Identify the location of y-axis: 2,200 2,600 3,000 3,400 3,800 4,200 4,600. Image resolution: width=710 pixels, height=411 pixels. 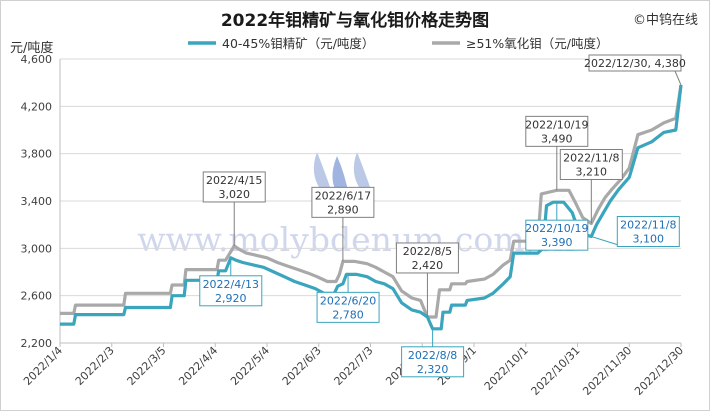
(41, 201).